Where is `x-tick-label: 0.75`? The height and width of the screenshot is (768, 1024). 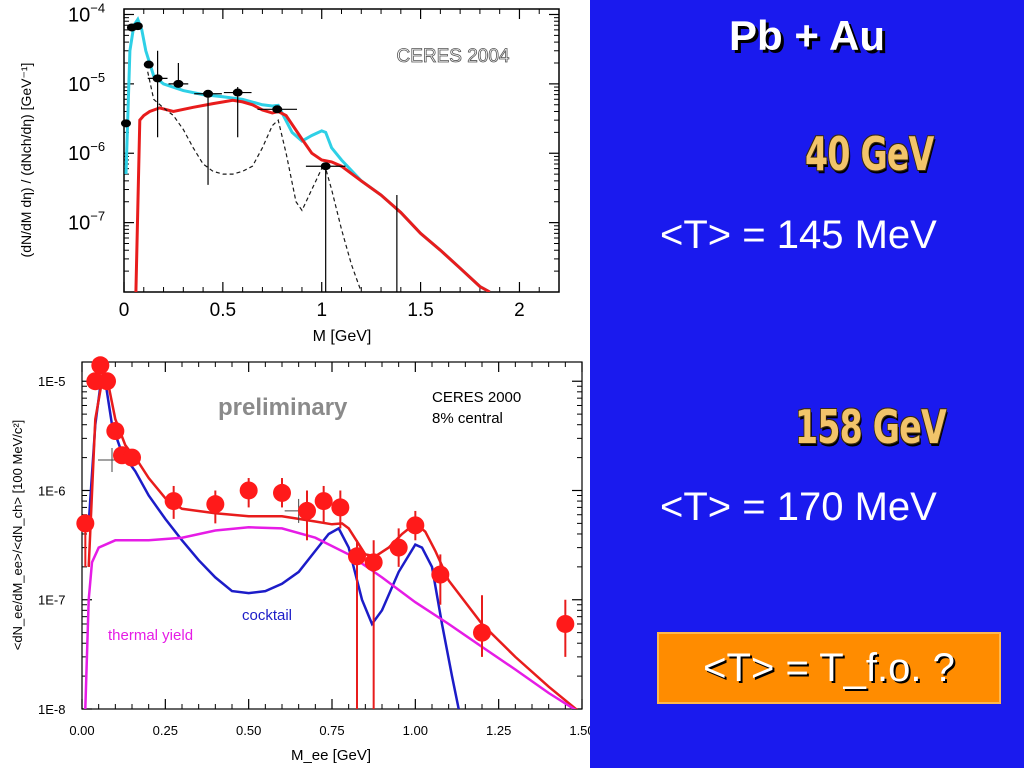 x-tick-label: 0.75 is located at coordinates (331, 730).